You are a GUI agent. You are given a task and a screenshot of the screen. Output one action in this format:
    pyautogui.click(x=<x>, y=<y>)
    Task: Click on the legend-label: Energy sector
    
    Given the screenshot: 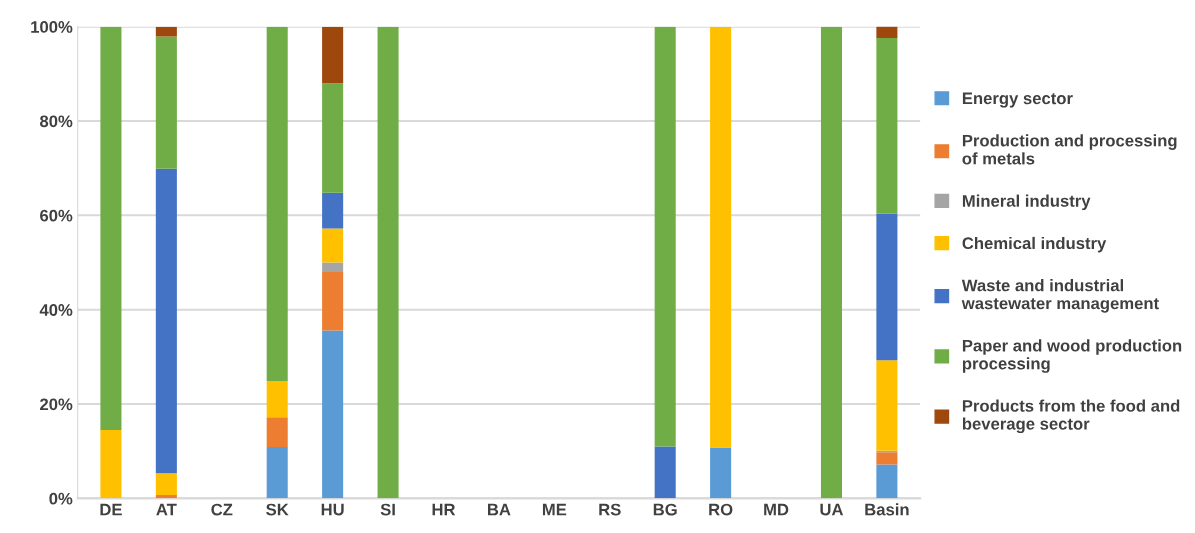 What is the action you would take?
    pyautogui.click(x=1017, y=100)
    